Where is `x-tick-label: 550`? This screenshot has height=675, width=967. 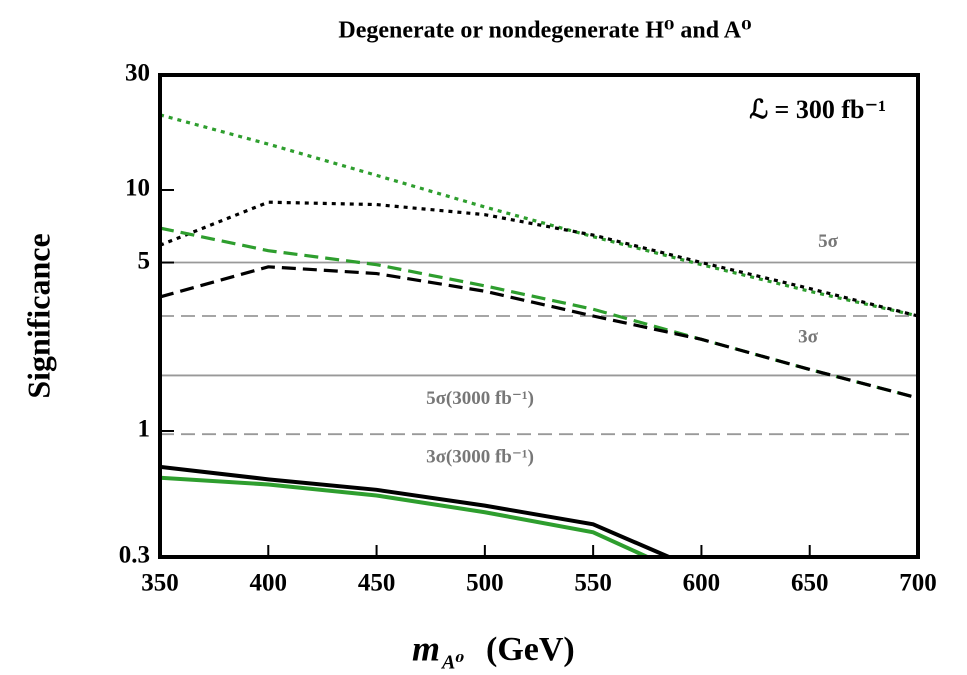 x-tick-label: 550 is located at coordinates (593, 583).